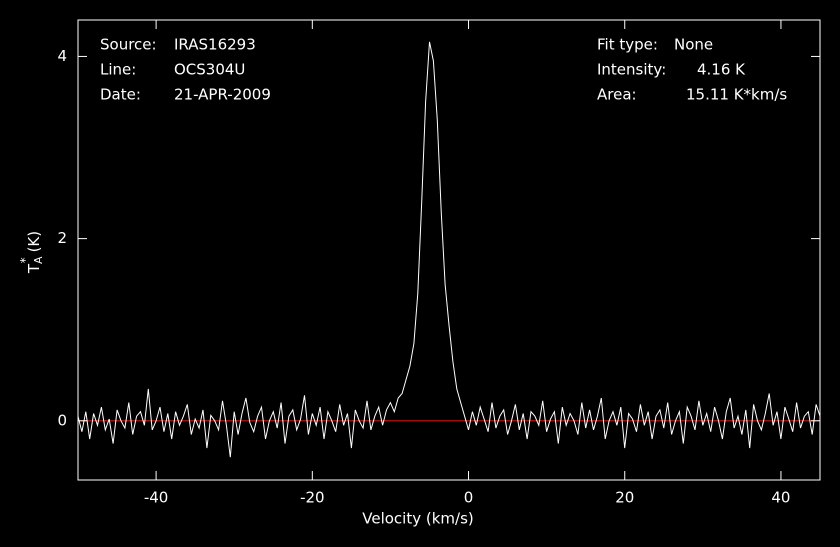  I want to click on annotation-value: None, so click(693, 45).